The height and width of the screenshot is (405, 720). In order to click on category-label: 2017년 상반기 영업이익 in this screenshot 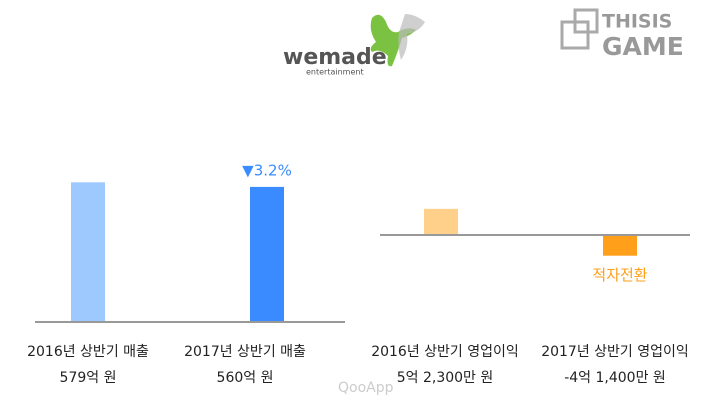, I will do `click(615, 352)`.